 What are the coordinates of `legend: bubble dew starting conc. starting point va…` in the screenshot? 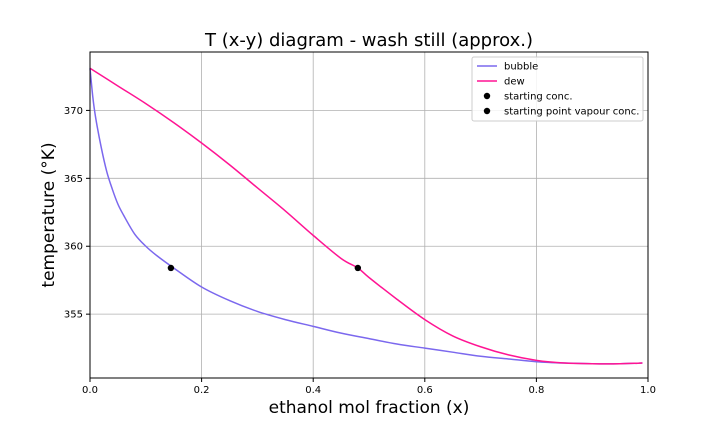 It's located at (557, 89).